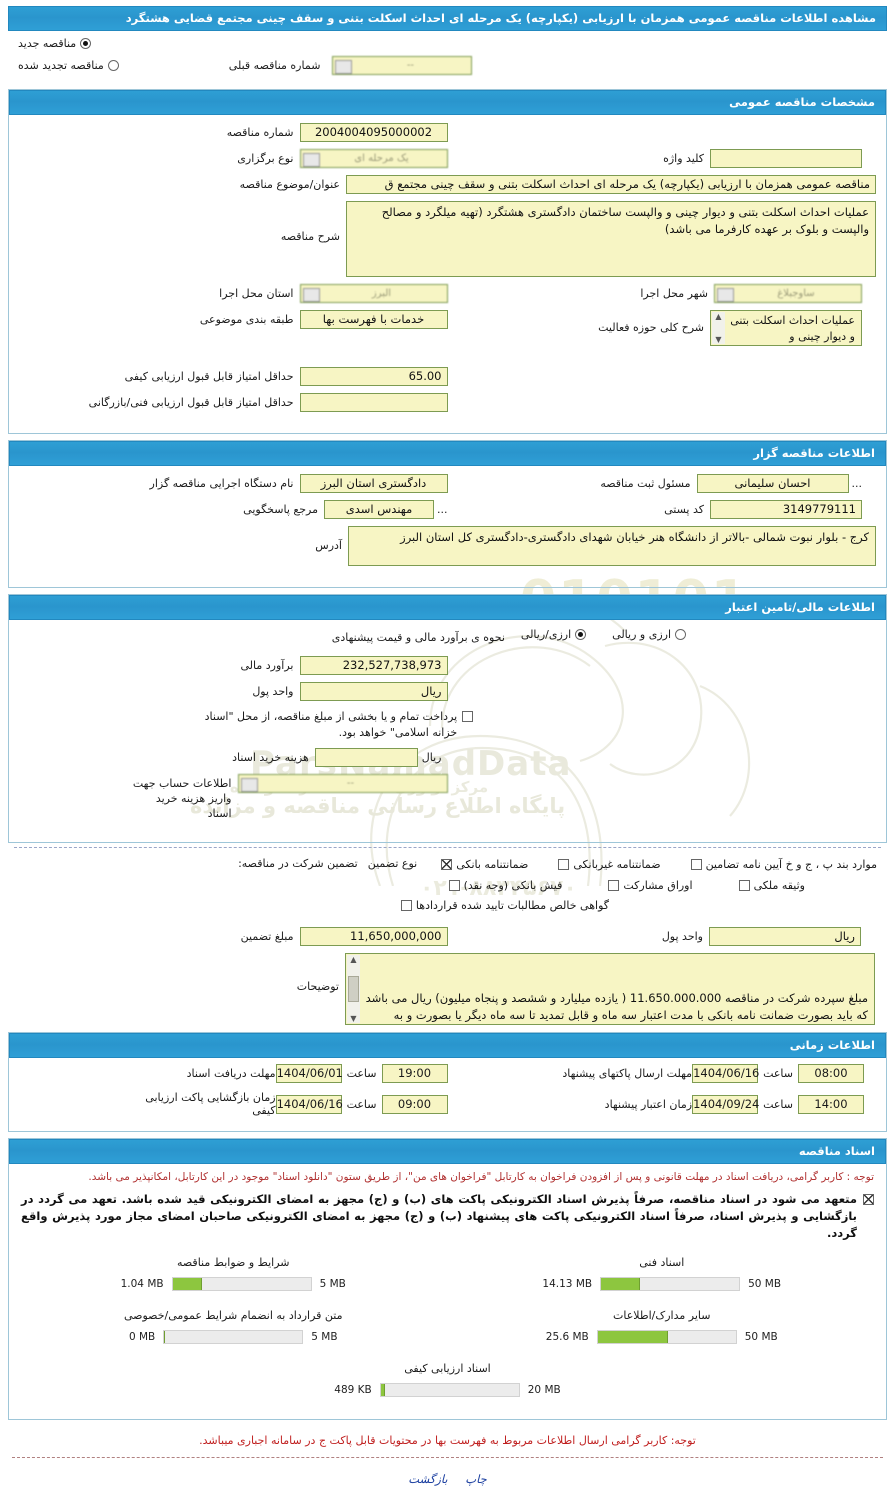 The width and height of the screenshot is (895, 1502). Describe the element at coordinates (868, 1199) in the screenshot. I see `pledge-checkbox` at that location.